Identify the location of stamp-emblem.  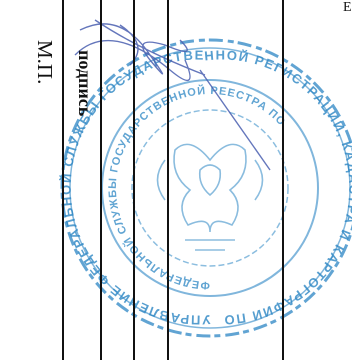
(210, 197).